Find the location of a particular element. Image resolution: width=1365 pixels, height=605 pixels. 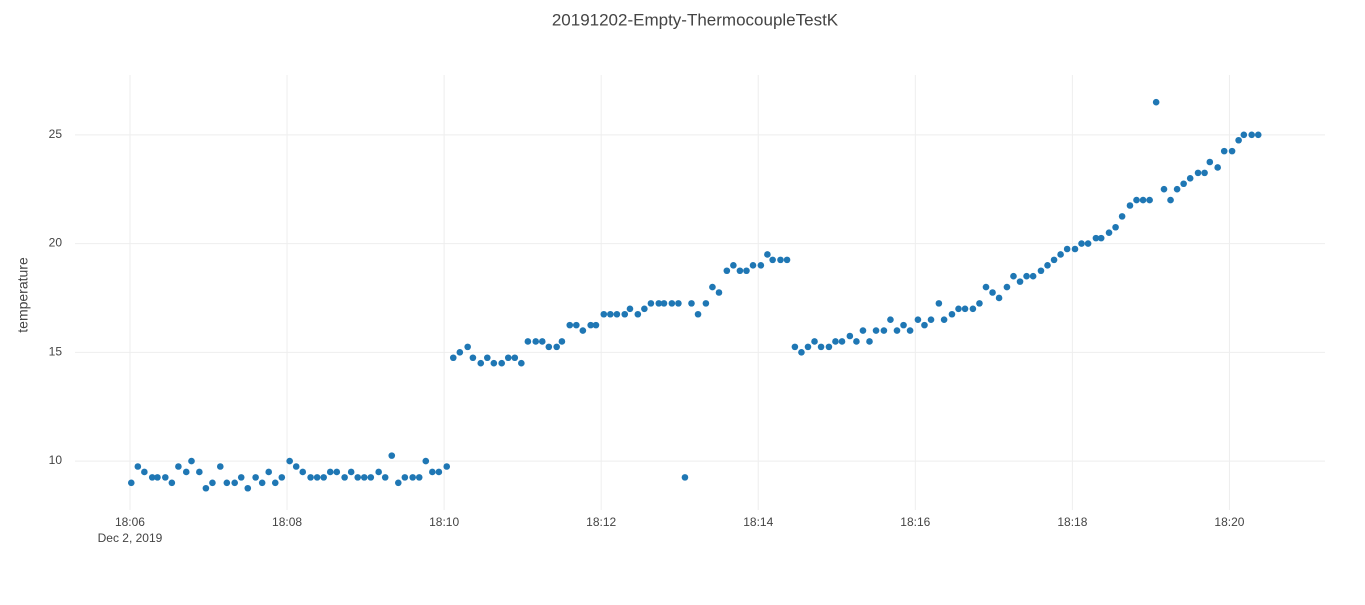

x-tick-label: 18:14 is located at coordinates (758, 522).